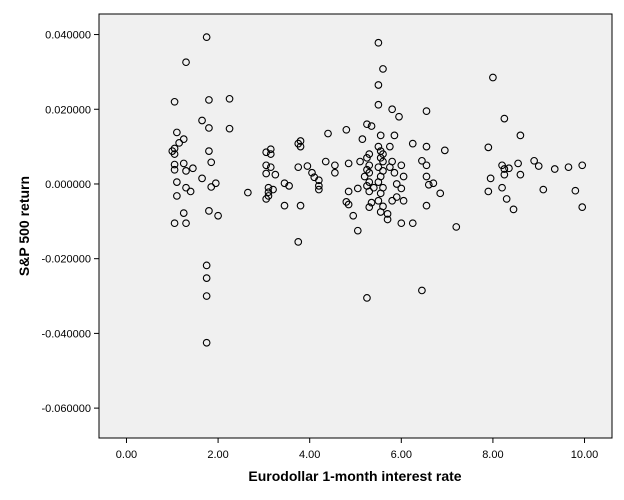 The image size is (624, 500). What do you see at coordinates (68, 185) in the screenshot?
I see `y-tick-label: 0.000000` at bounding box center [68, 185].